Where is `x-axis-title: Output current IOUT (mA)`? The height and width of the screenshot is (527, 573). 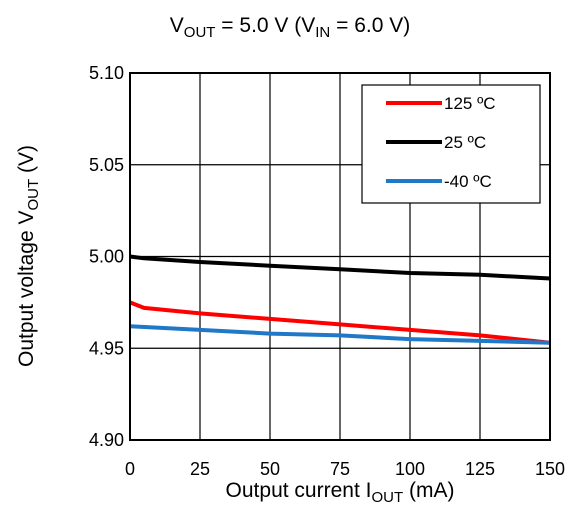
x-axis-title: Output current IOUT (mA) is located at coordinates (340, 492).